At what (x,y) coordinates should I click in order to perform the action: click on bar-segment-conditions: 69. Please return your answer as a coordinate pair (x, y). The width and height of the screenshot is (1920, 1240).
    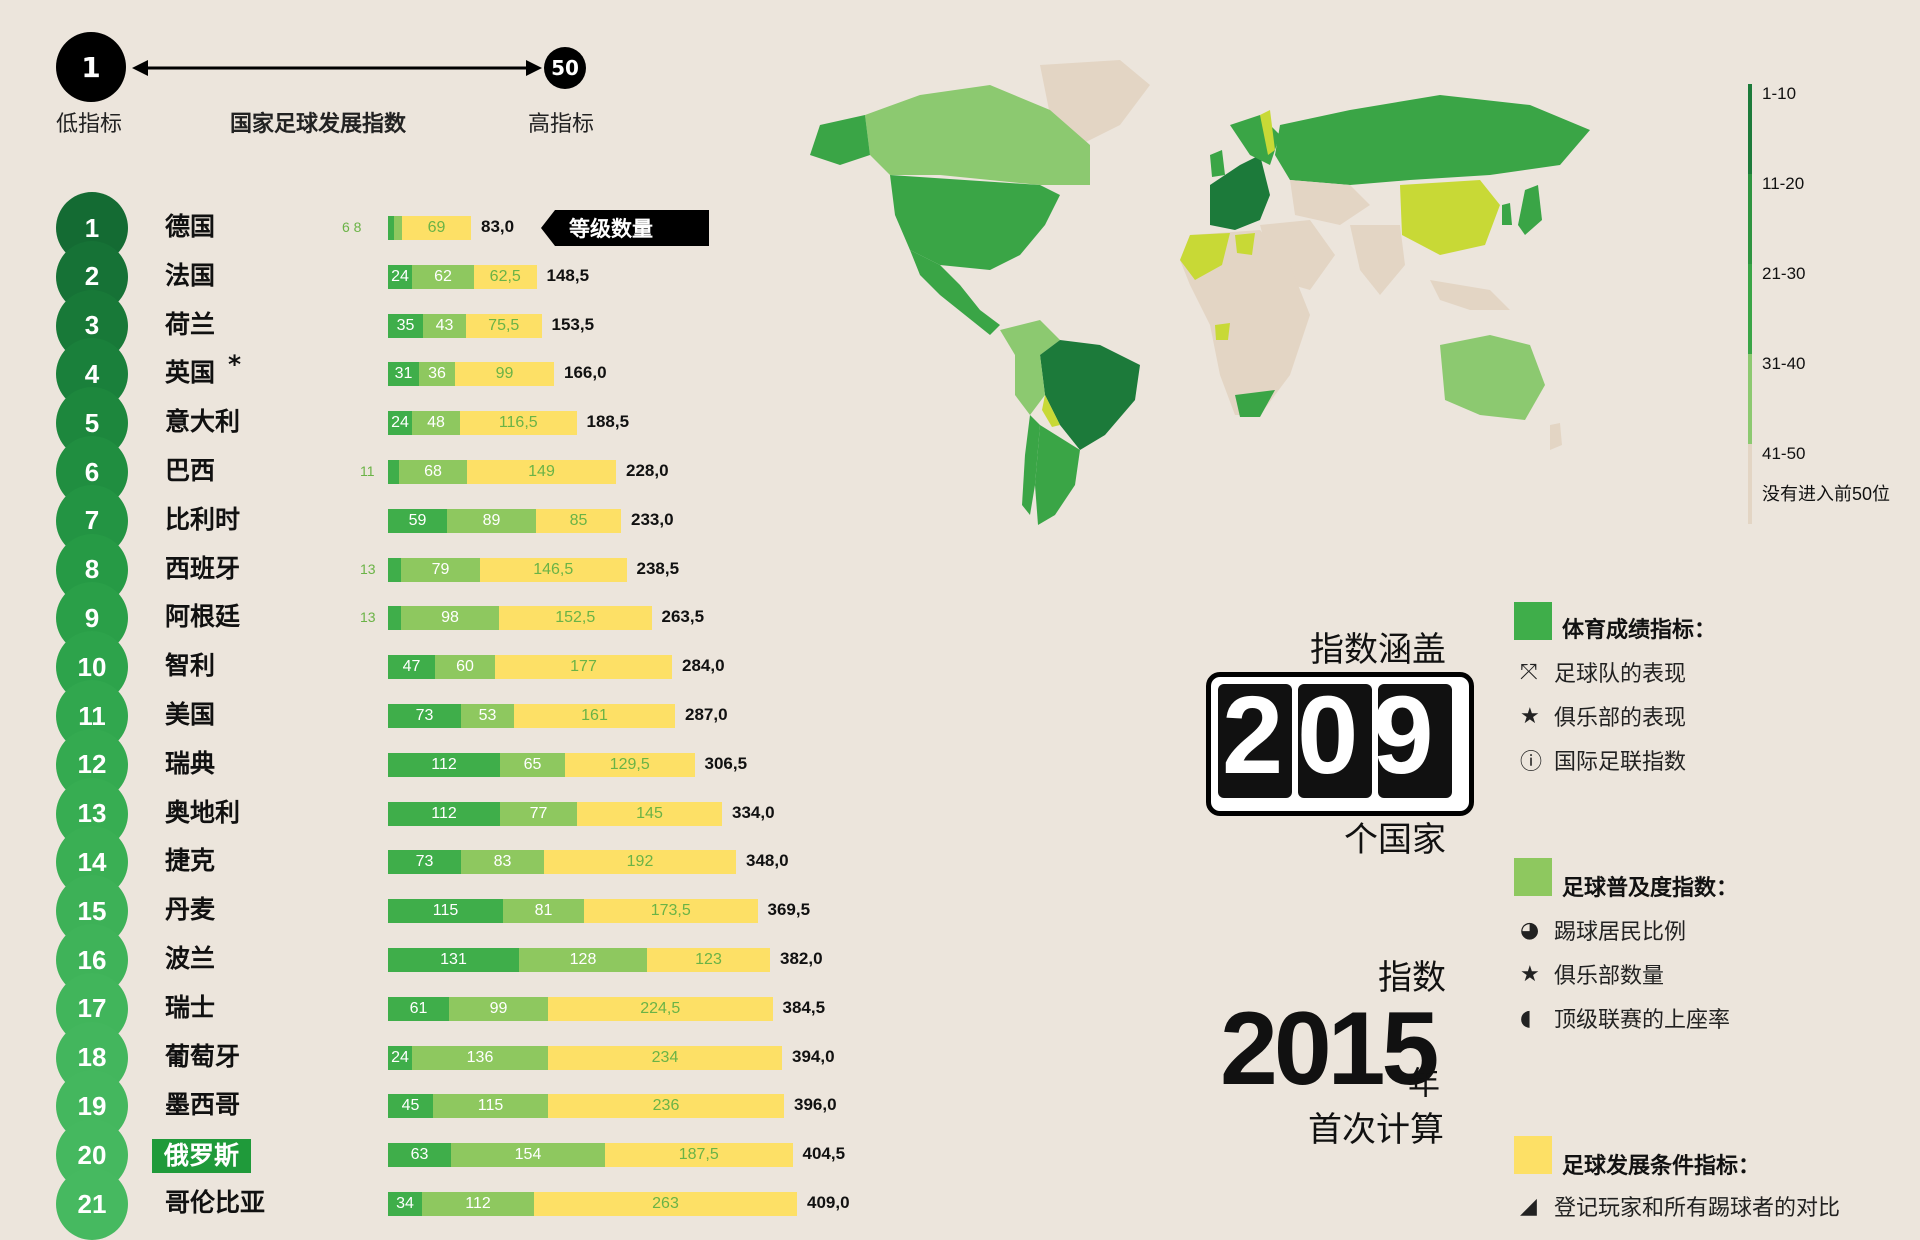
    Looking at the image, I should click on (436, 228).